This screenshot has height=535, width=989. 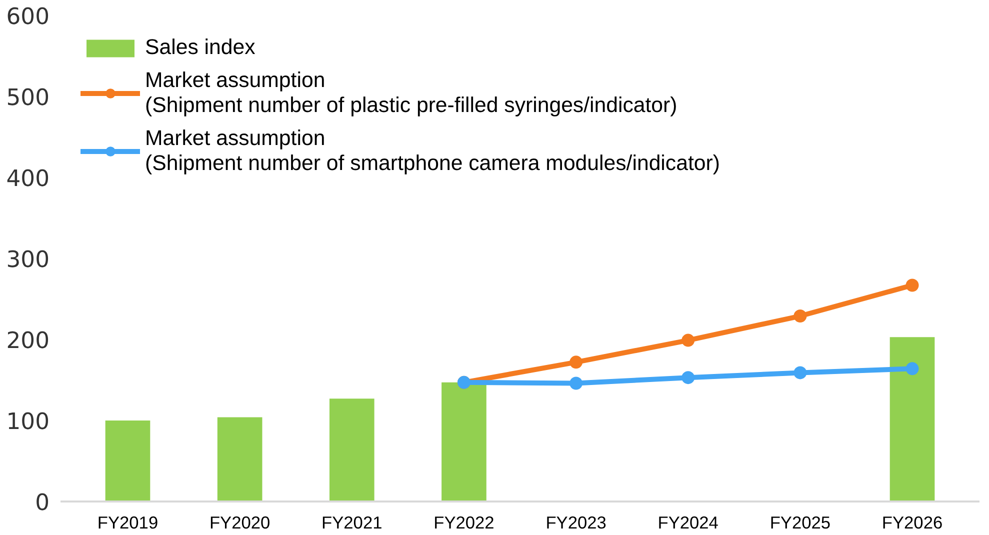 What do you see at coordinates (800, 522) in the screenshot?
I see `x-tick-label: FY2025` at bounding box center [800, 522].